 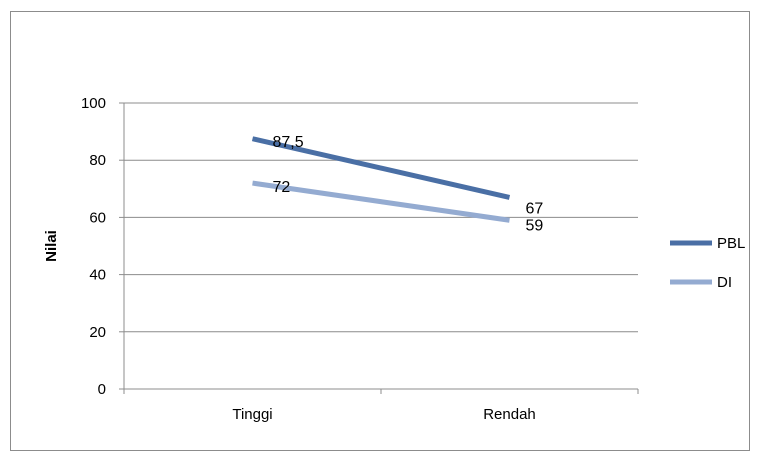 What do you see at coordinates (381, 406) in the screenshot?
I see `x-tick-labels: Tinggi Rendah` at bounding box center [381, 406].